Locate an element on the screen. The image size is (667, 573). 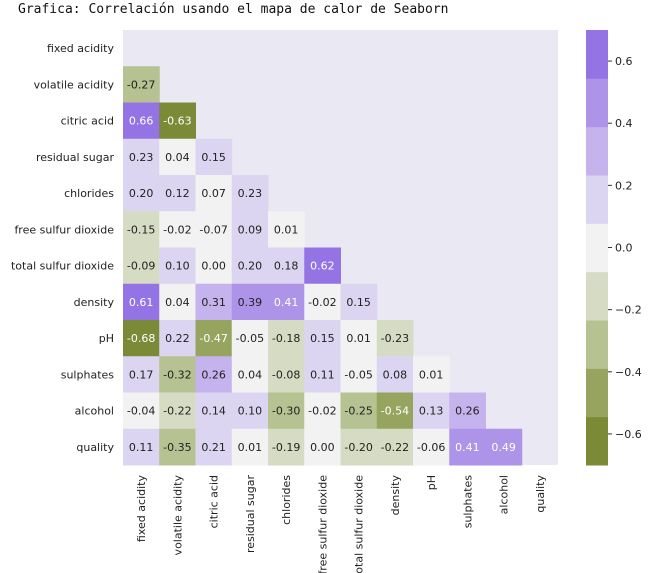
cell-value-label: -0.18 is located at coordinates (286, 338).